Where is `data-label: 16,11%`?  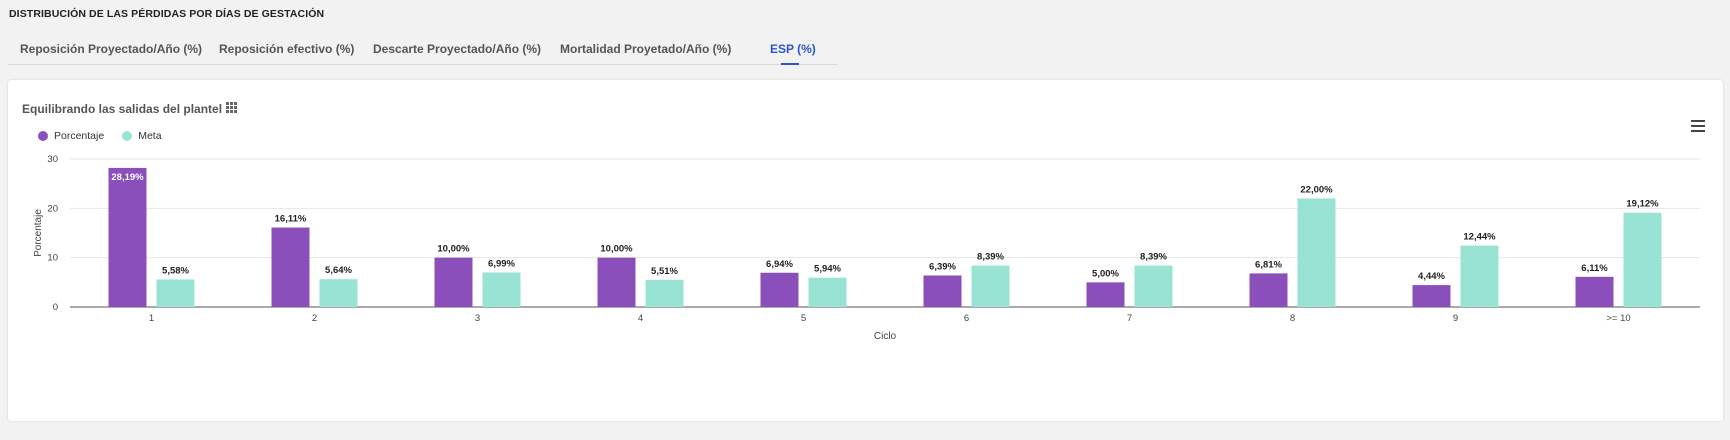 data-label: 16,11% is located at coordinates (291, 219).